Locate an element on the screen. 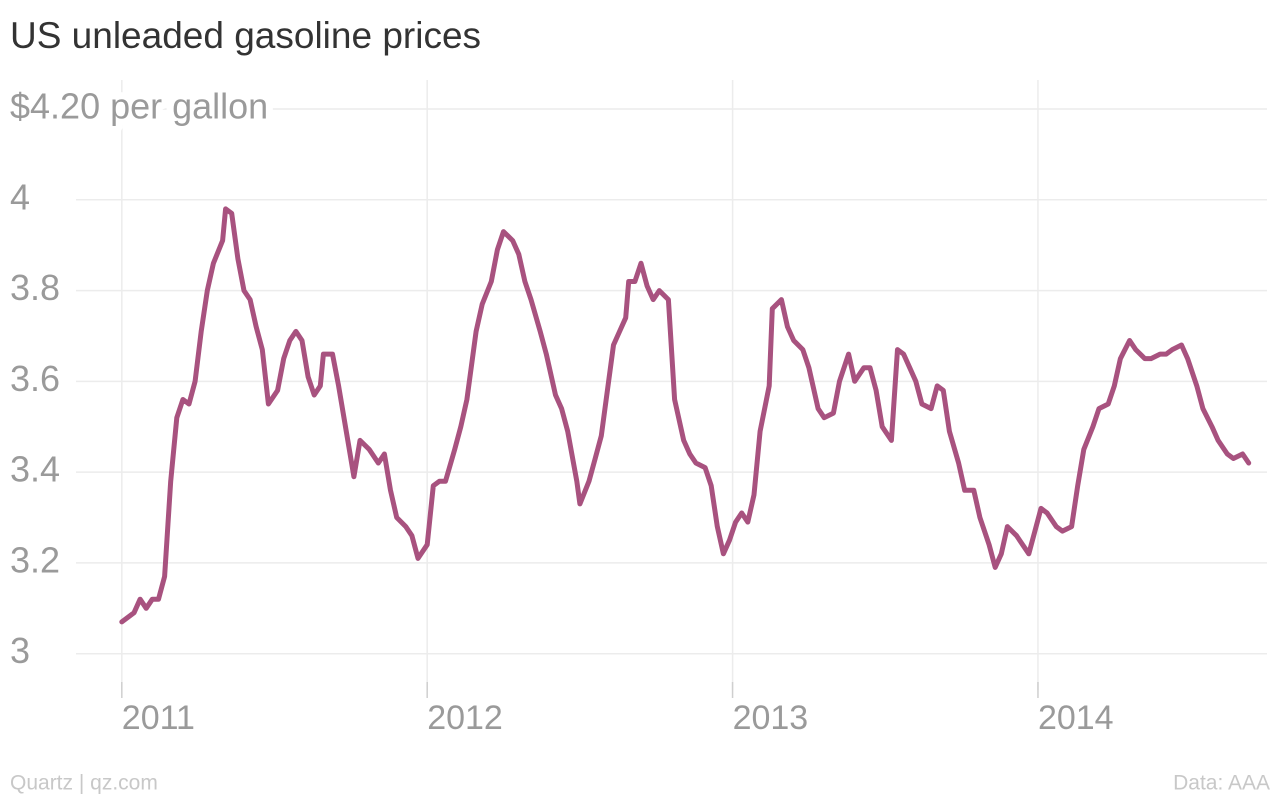 The width and height of the screenshot is (1280, 800). y-tick-label: 3.8 is located at coordinates (35, 287).